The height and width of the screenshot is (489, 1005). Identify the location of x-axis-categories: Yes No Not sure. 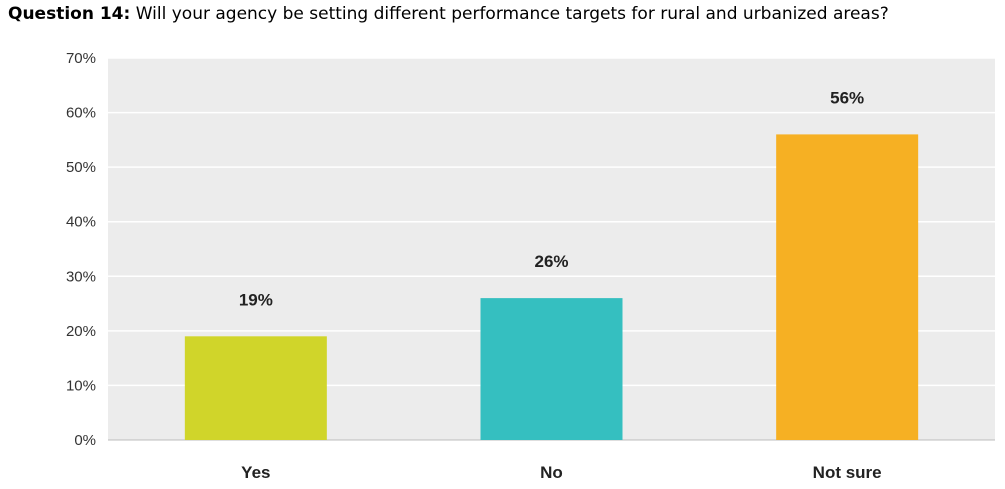
(561, 472).